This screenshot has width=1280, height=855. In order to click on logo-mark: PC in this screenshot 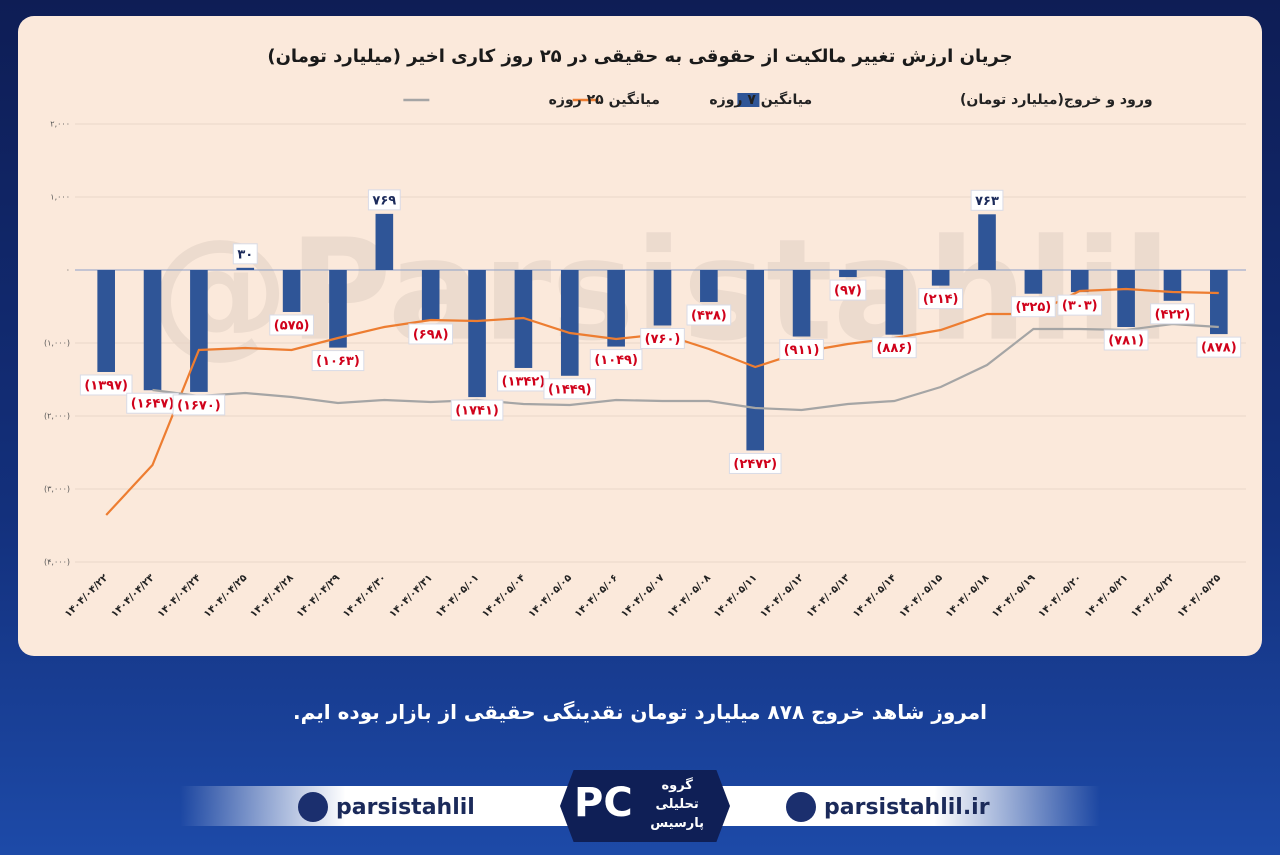, I will do `click(603, 803)`.